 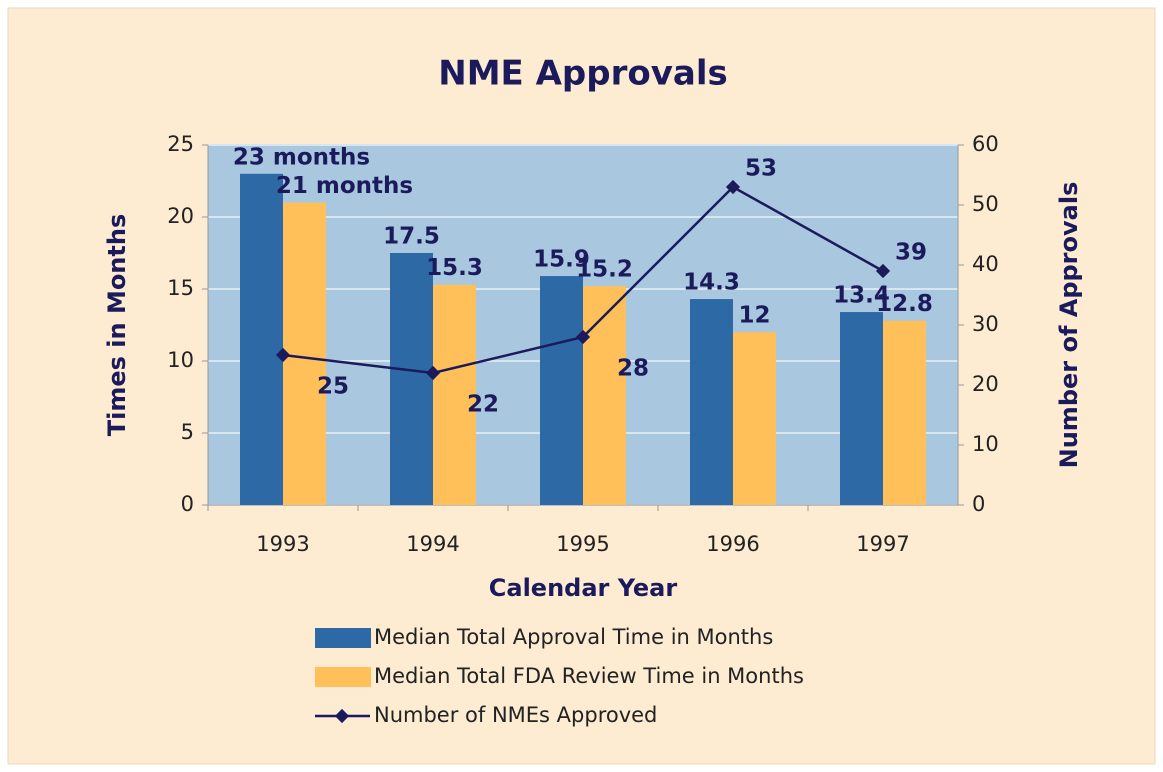 I want to click on y-tick-label: 0, so click(x=187, y=504).